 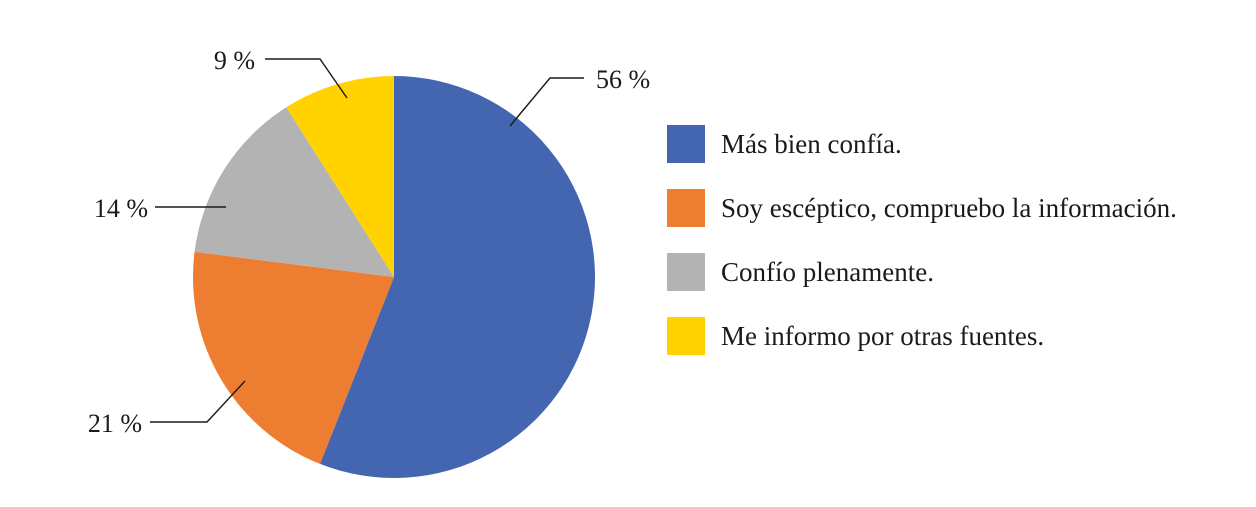 I want to click on legend-item-otras-fuentes: Me informo por otras fuentes., so click(x=922, y=336).